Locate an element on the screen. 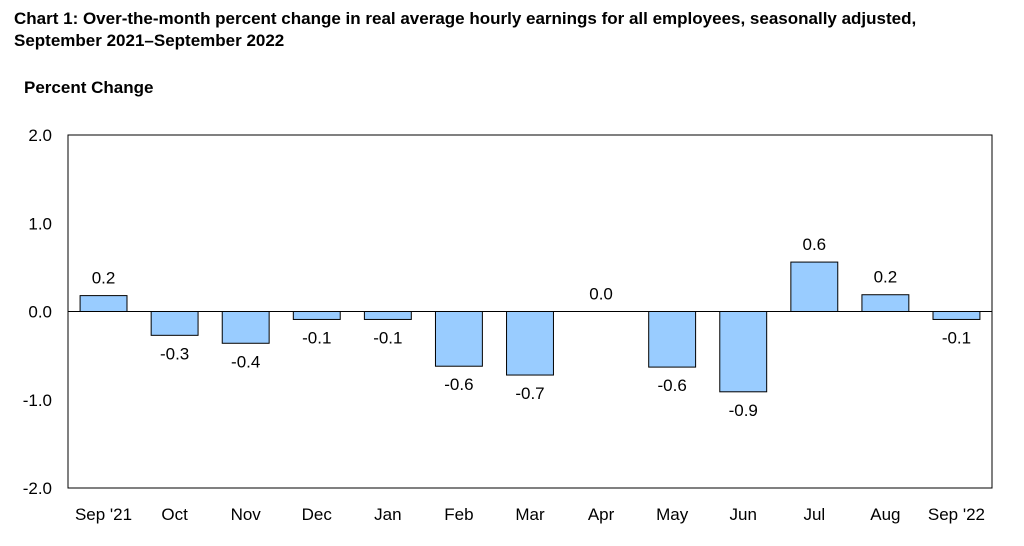  x-tick-label: Mar is located at coordinates (530, 514).